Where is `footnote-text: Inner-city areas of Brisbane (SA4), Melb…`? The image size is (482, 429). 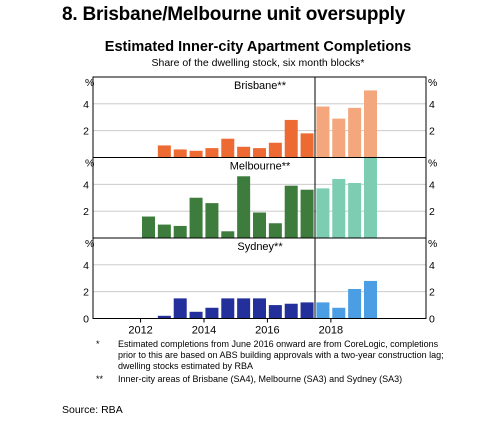
footnote-text: Inner-city areas of Brisbane (SA4), Melb… is located at coordinates (260, 379).